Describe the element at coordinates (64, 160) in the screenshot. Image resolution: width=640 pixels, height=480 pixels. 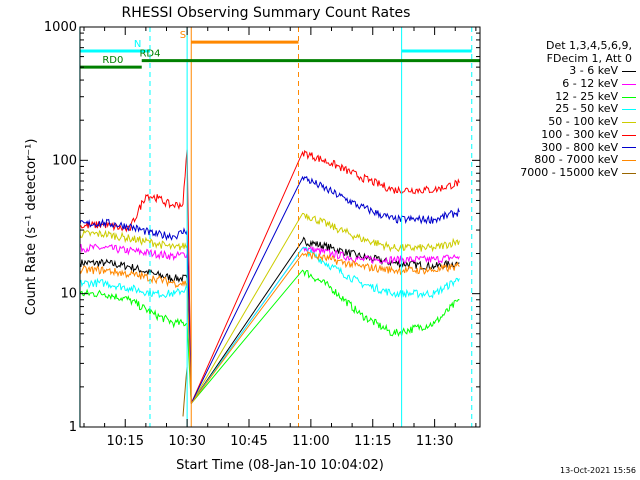
I see `y-tick-label: 100` at that location.